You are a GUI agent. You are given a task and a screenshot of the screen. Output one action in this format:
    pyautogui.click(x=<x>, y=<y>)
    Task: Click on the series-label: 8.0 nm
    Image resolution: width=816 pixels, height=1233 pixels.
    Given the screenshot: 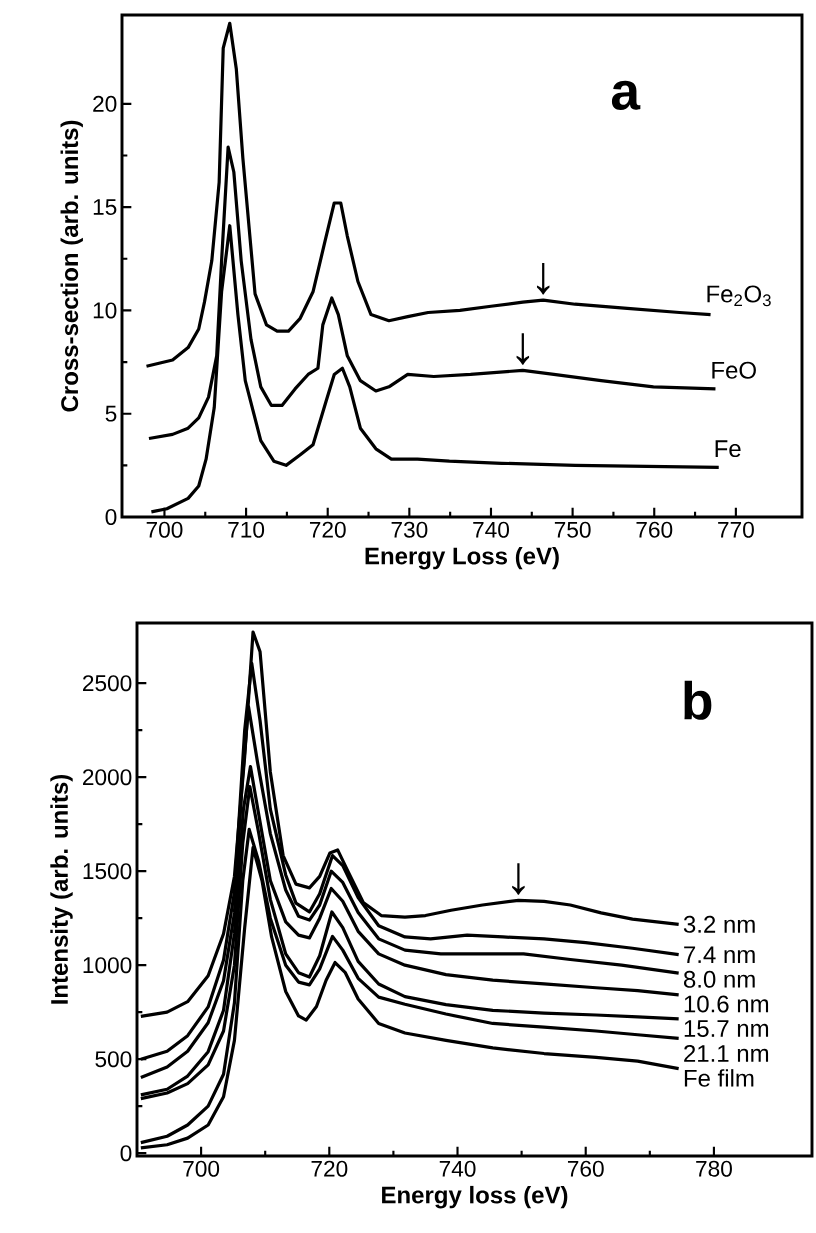 What is the action you would take?
    pyautogui.click(x=719, y=979)
    